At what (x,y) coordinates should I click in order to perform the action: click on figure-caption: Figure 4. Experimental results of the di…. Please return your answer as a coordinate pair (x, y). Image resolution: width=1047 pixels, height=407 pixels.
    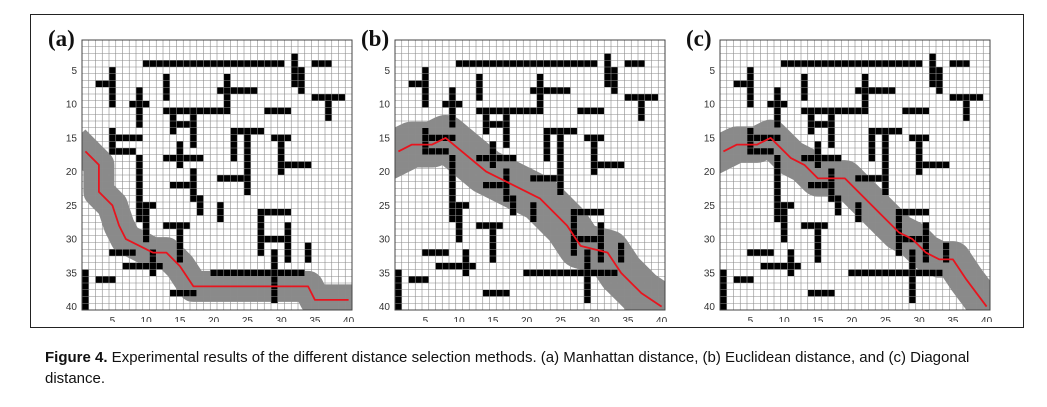
    Looking at the image, I should click on (525, 368).